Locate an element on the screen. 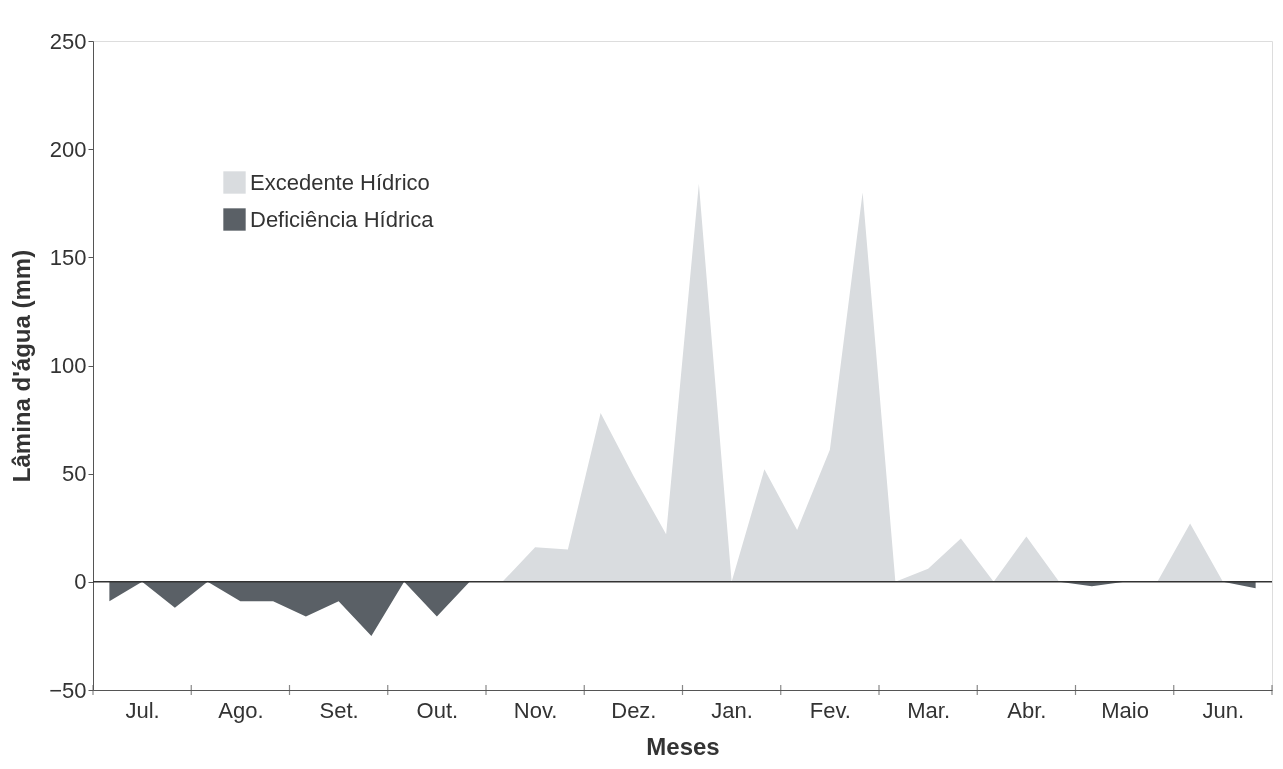  x-tick-label: Mar. is located at coordinates (929, 710).